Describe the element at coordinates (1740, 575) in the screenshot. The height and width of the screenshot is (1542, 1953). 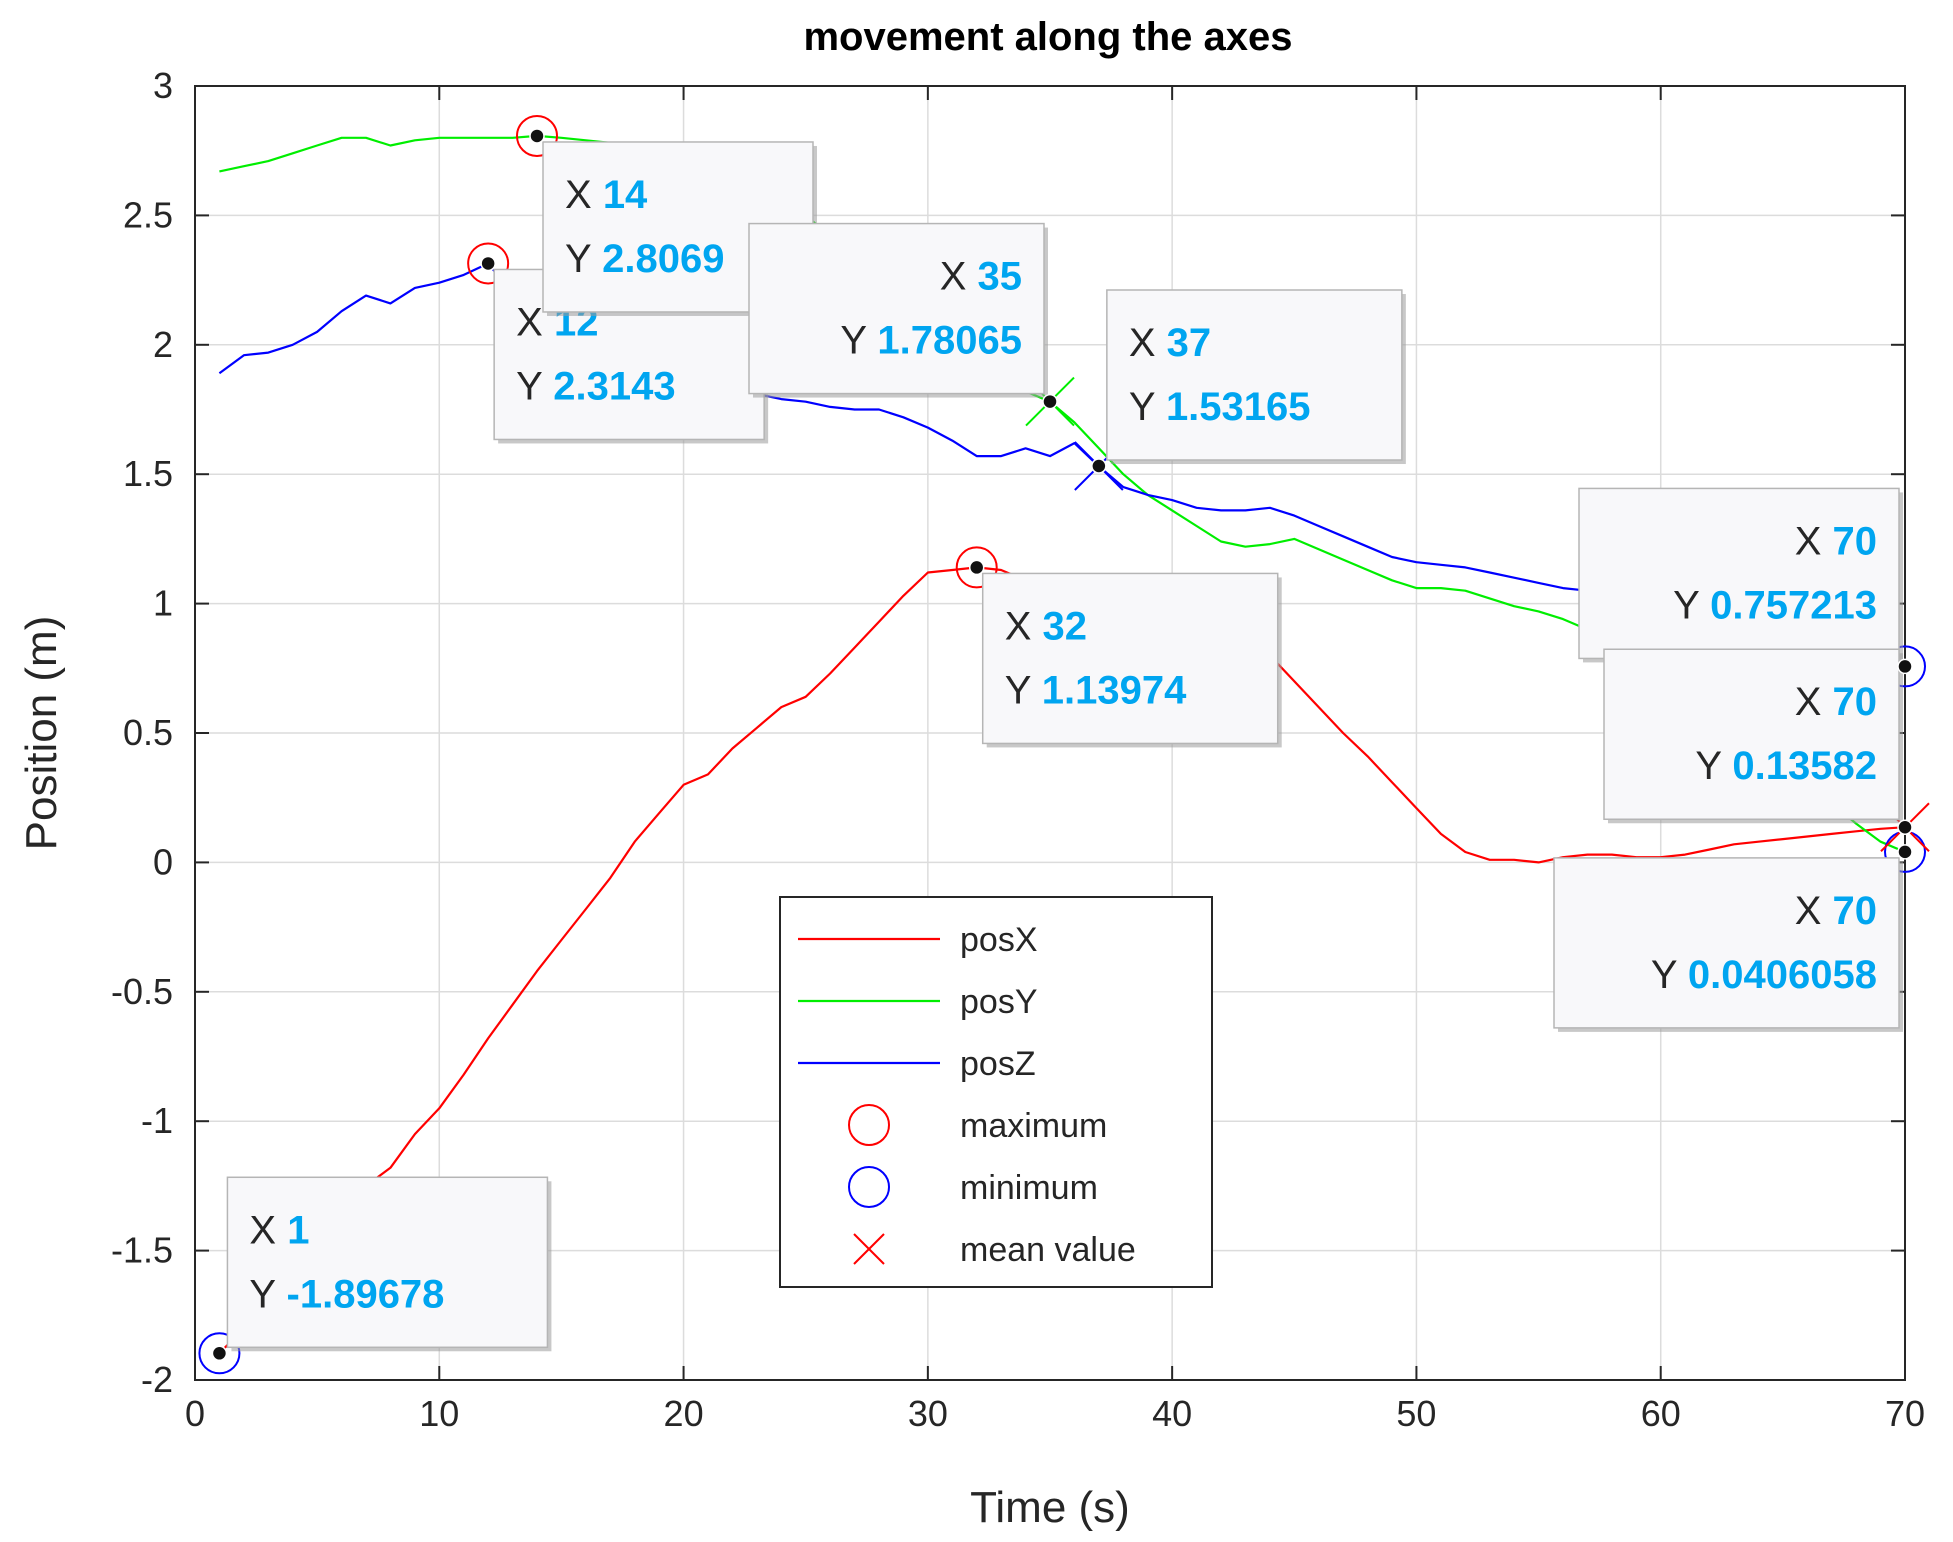
I see `datatip: X 70 Y 0.757213` at that location.